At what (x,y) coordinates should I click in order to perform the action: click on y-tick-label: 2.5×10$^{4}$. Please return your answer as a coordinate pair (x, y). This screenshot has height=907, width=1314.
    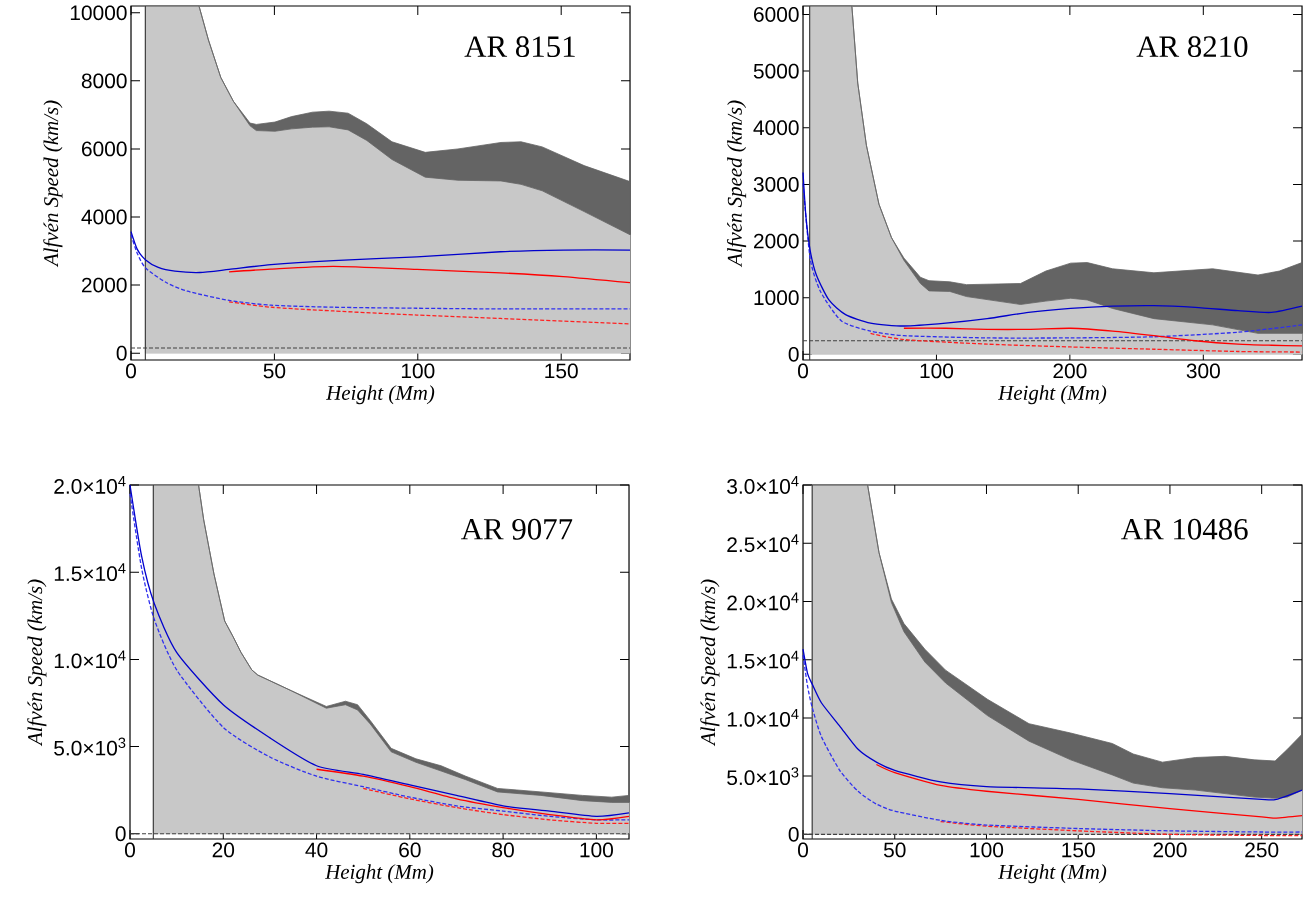
    Looking at the image, I should click on (763, 543).